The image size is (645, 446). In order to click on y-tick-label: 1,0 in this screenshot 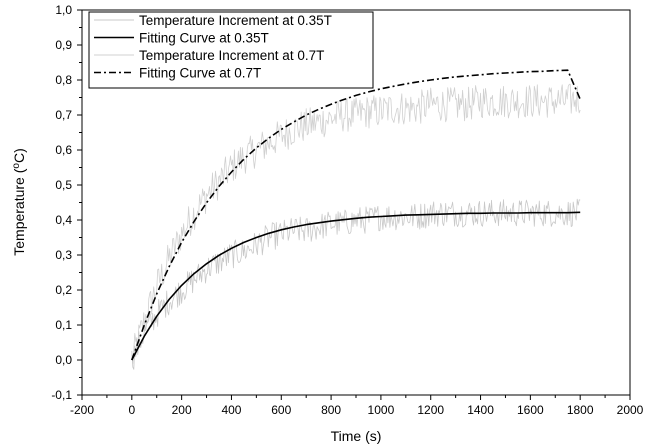, I will do `click(63, 10)`.